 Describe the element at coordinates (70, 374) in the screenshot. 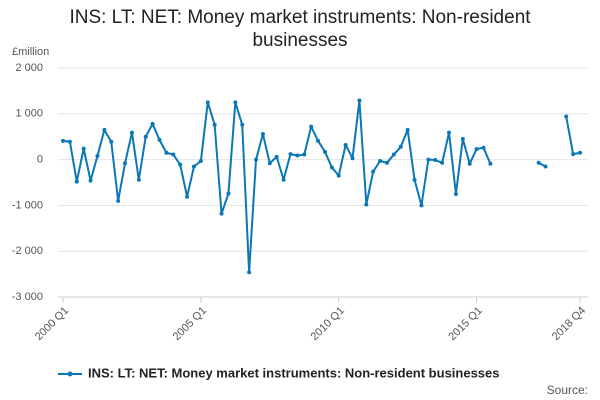

I see `legend-marker` at that location.